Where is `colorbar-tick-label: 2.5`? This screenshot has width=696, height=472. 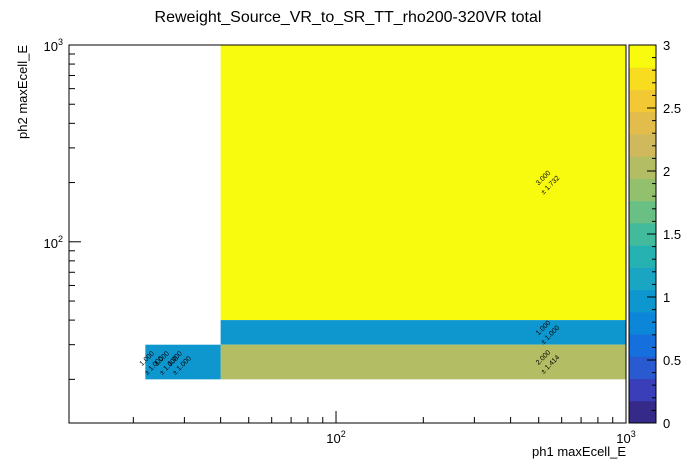
colorbar-tick-label: 2.5 is located at coordinates (672, 108).